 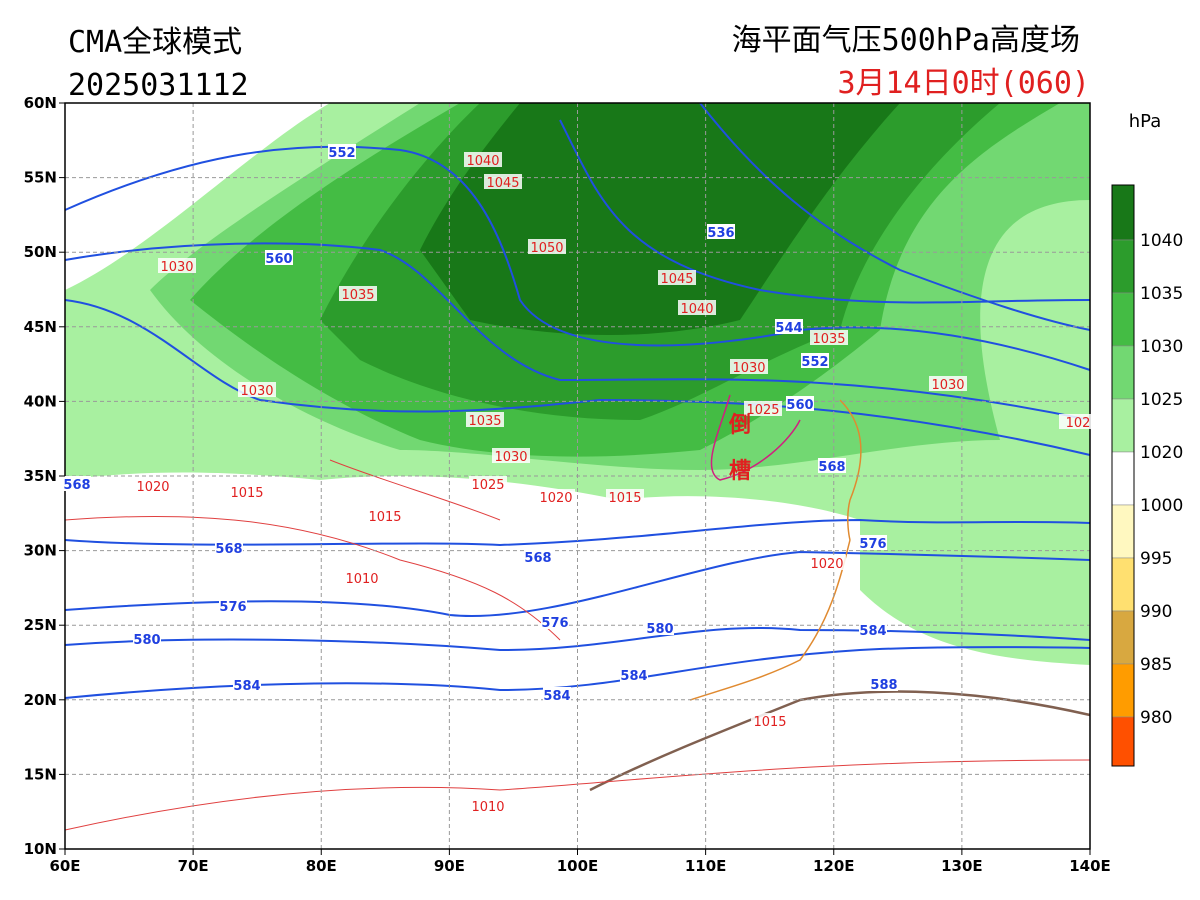 What do you see at coordinates (40, 401) in the screenshot?
I see `lat-label: 40N` at bounding box center [40, 401].